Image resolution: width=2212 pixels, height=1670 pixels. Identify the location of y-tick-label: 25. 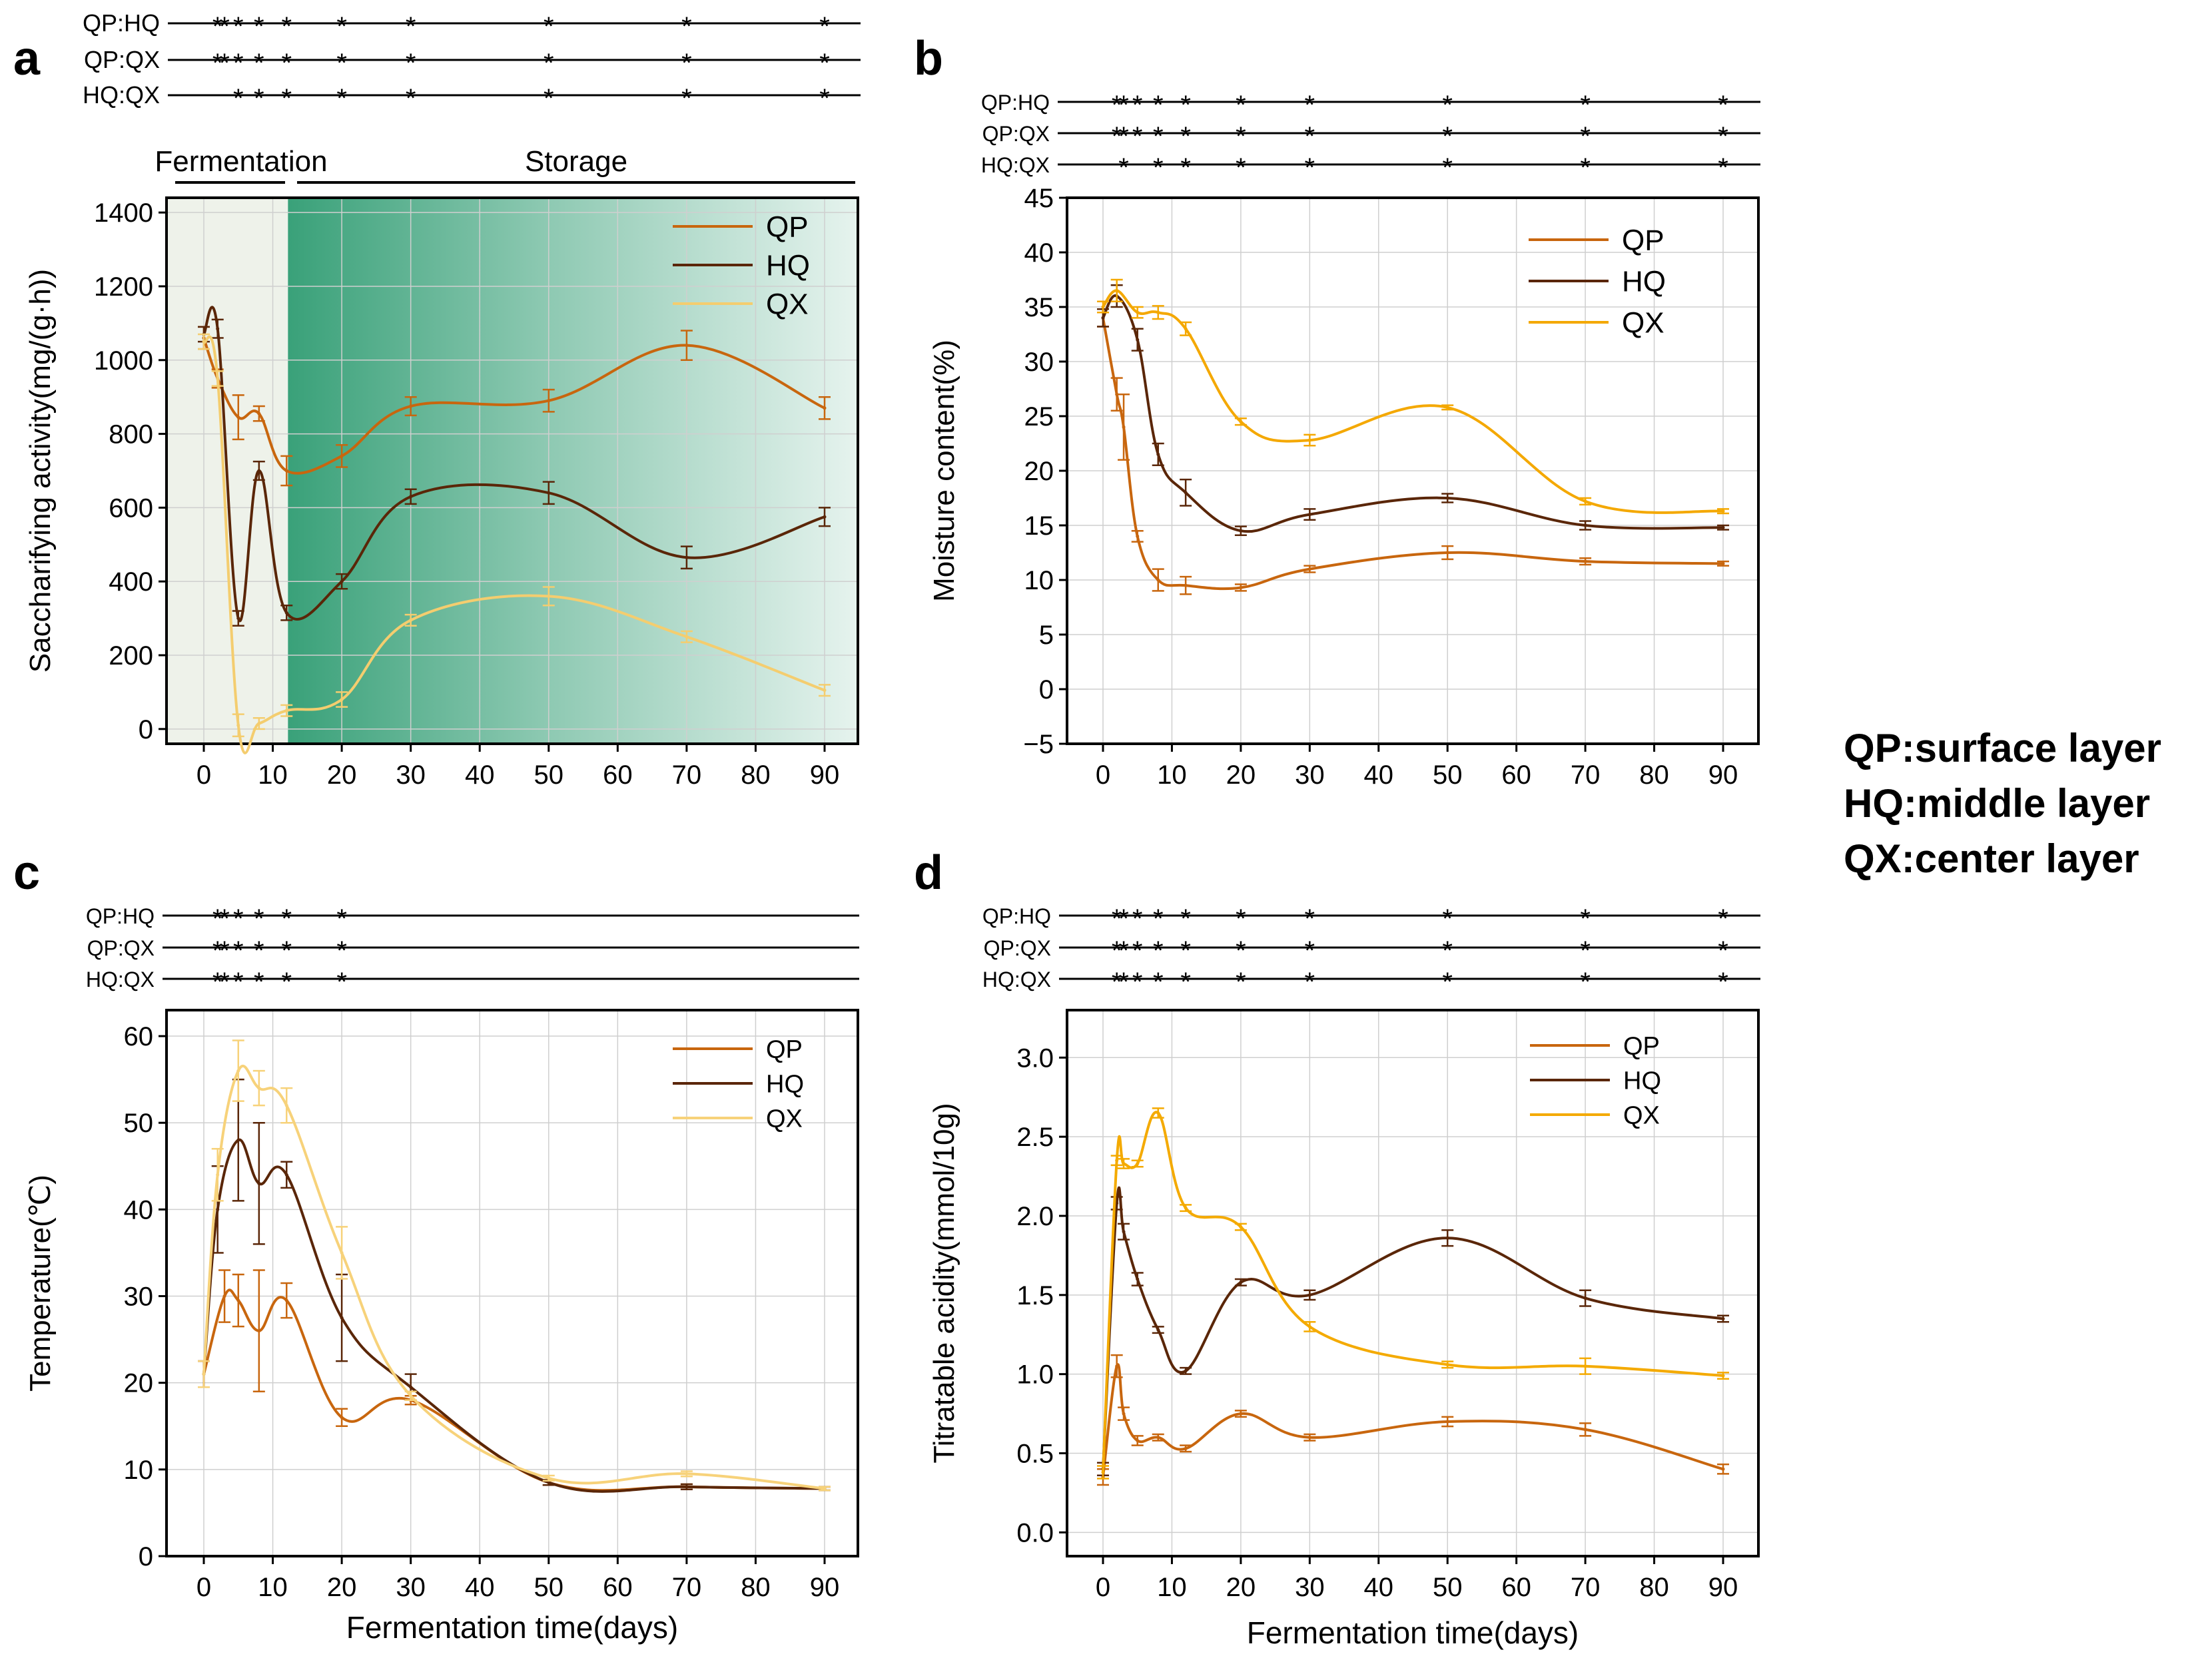
(1039, 416).